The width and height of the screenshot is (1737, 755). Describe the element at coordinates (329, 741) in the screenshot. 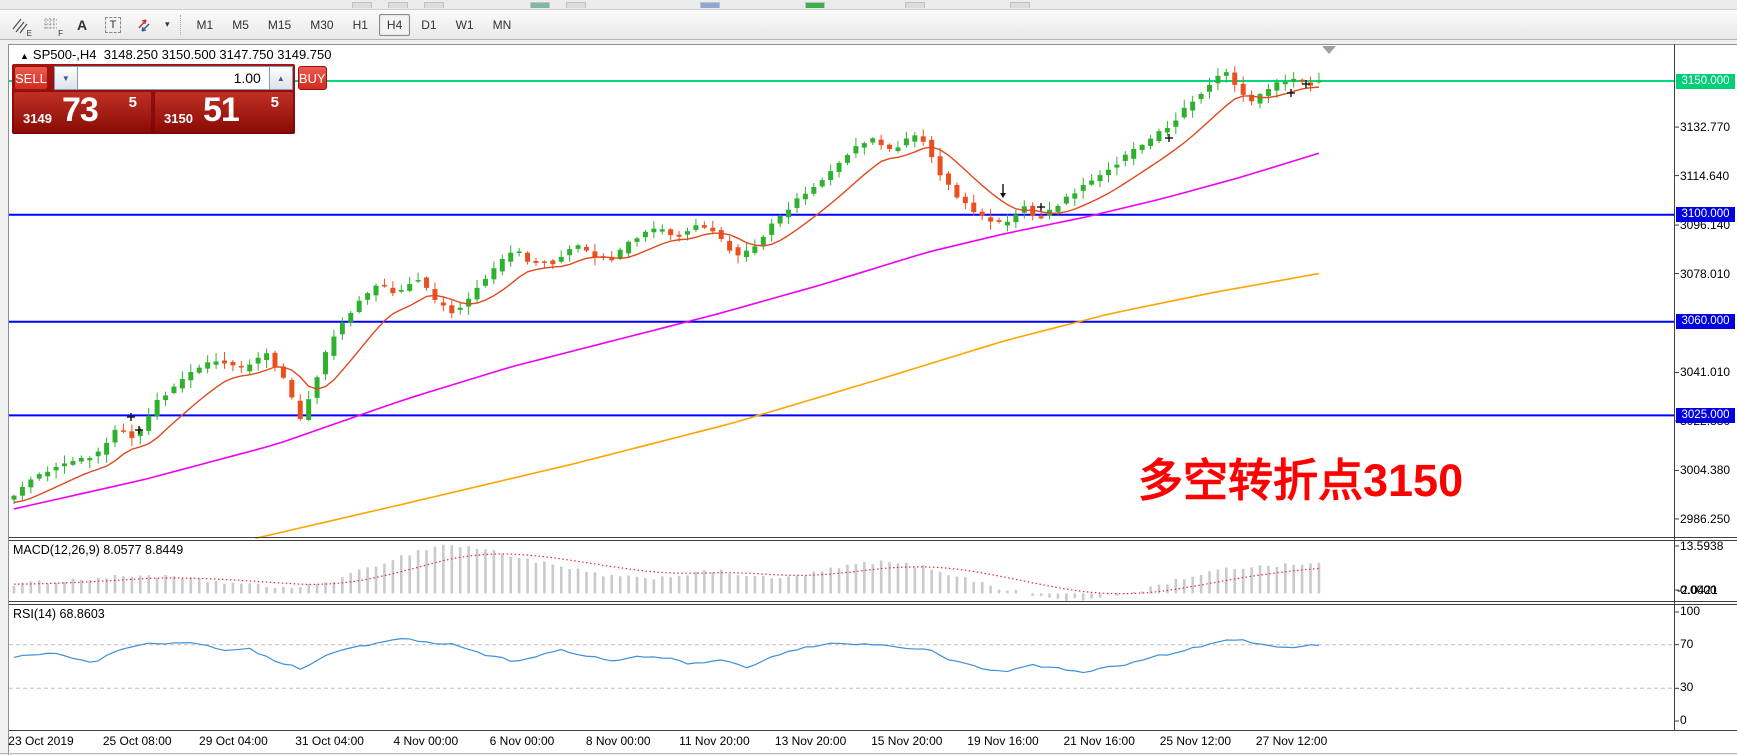

I see `time-tick-label: 31 Oct 04:00` at that location.